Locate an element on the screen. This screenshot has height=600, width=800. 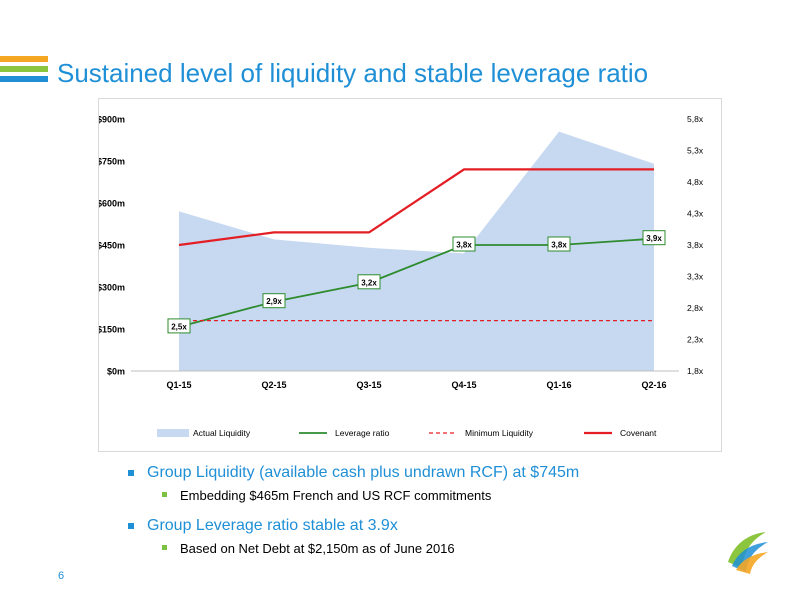
legend-label: Covenant is located at coordinates (638, 433).